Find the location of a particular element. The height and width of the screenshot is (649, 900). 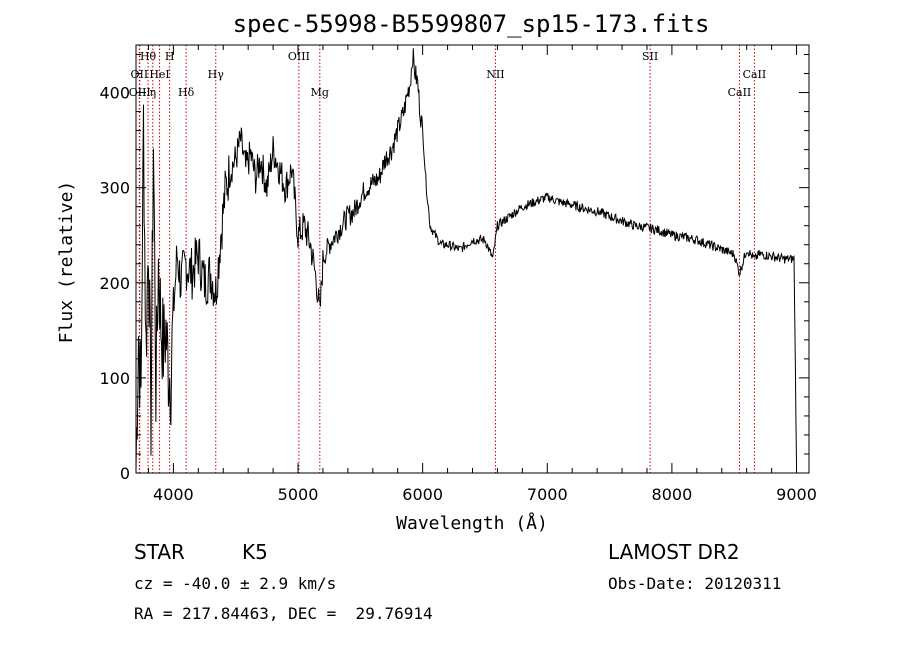

object-subclass: K5 is located at coordinates (255, 552).